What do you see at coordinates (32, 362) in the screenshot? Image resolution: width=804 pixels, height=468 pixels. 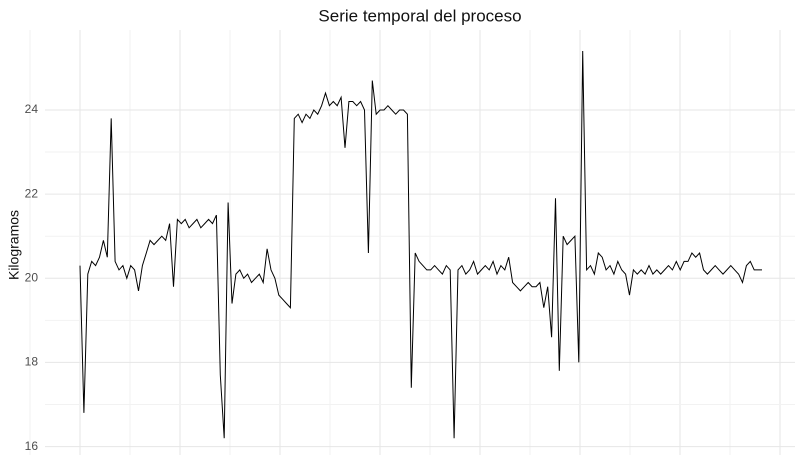 I see `y-tick-label: 18` at bounding box center [32, 362].